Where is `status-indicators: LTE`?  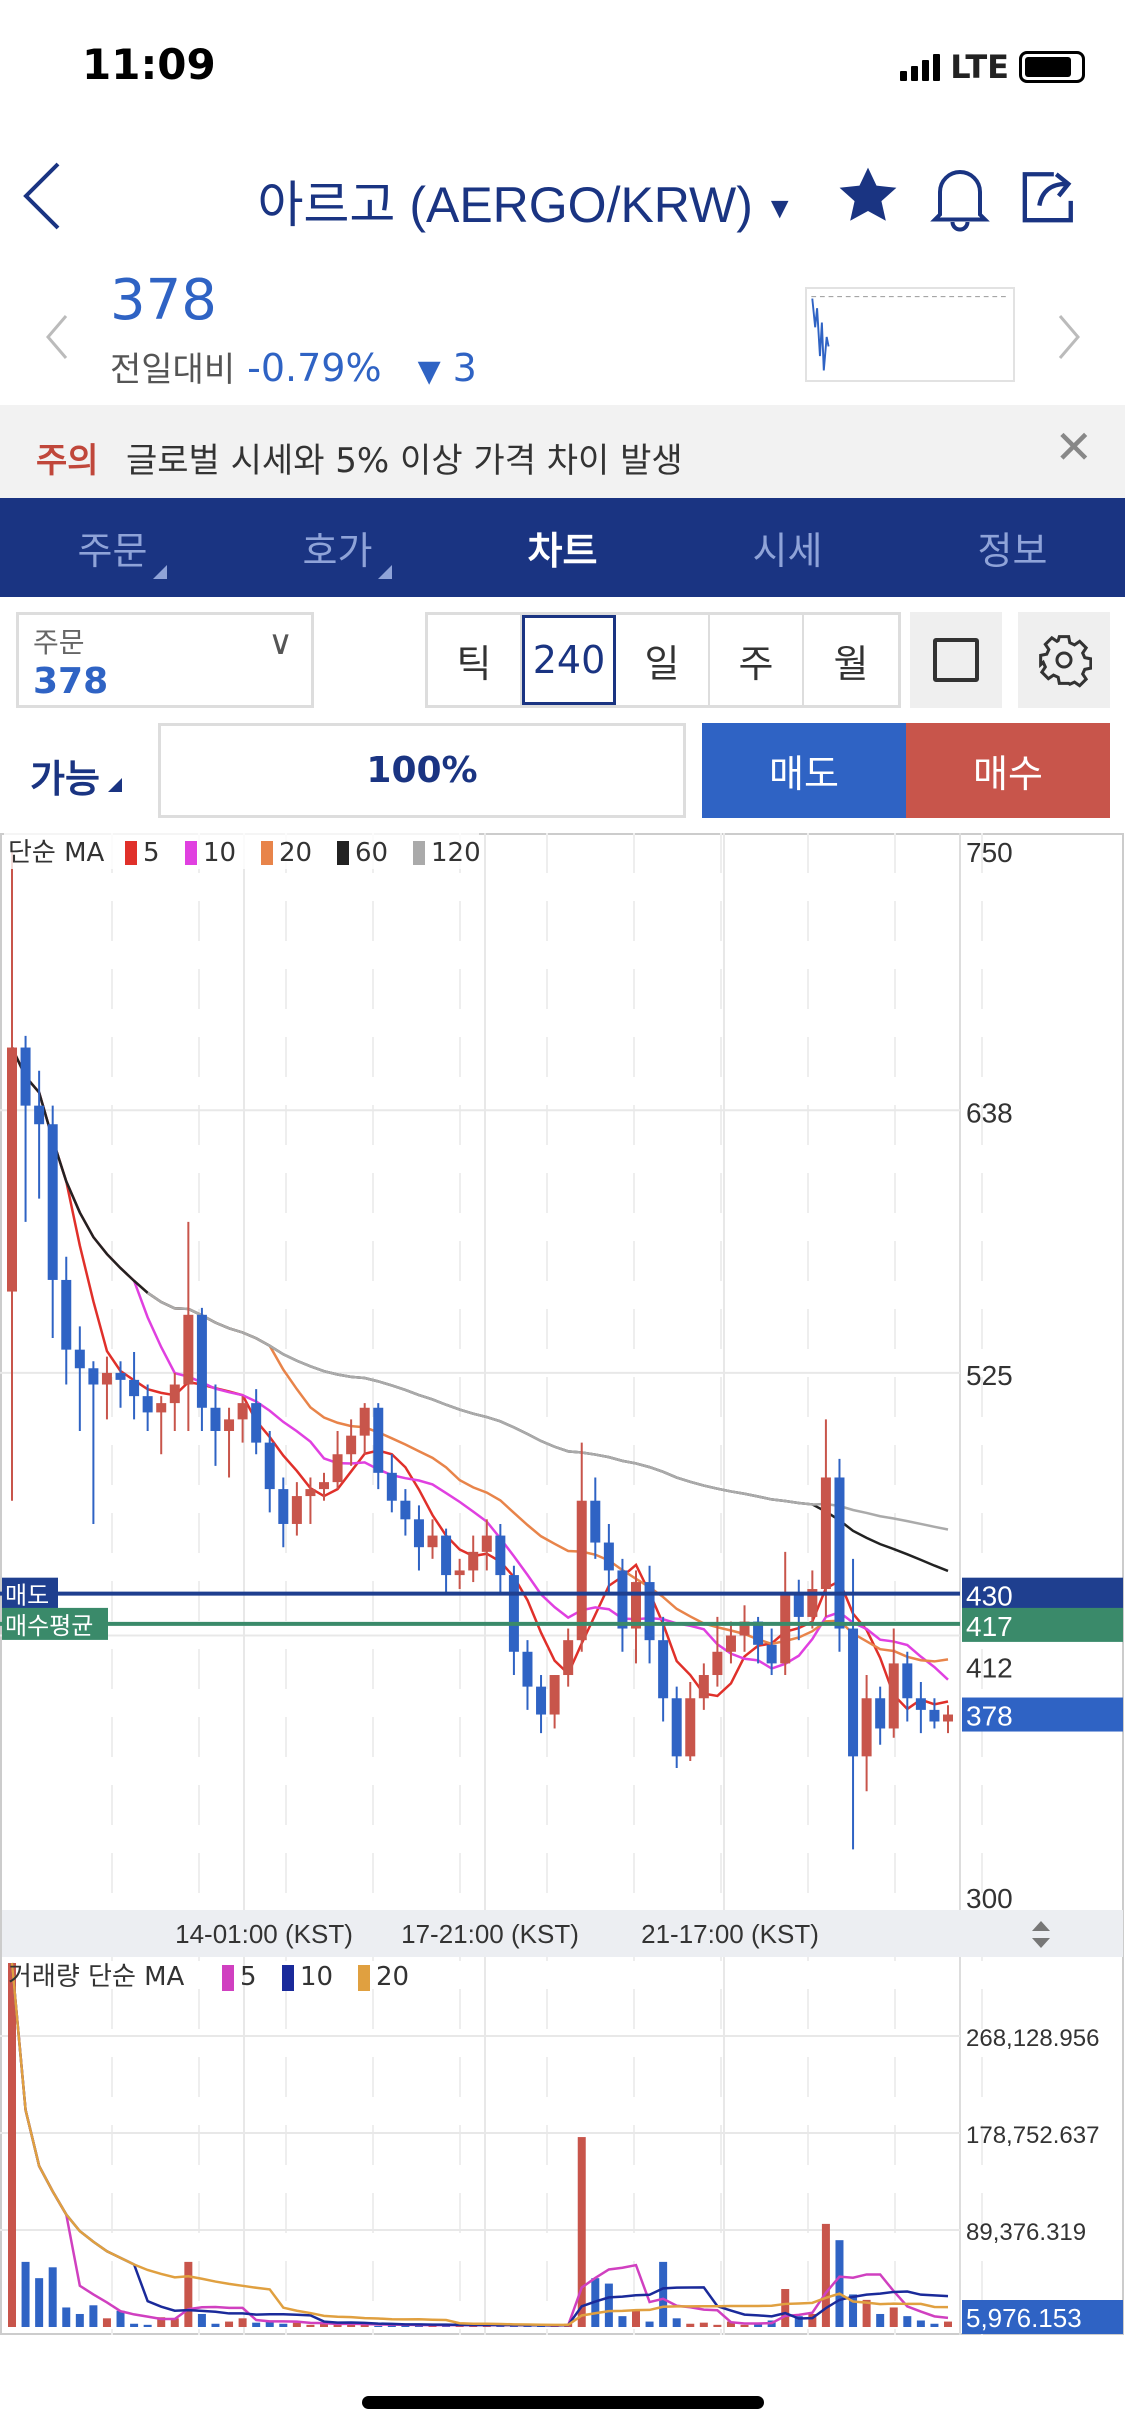 status-indicators: LTE is located at coordinates (992, 67).